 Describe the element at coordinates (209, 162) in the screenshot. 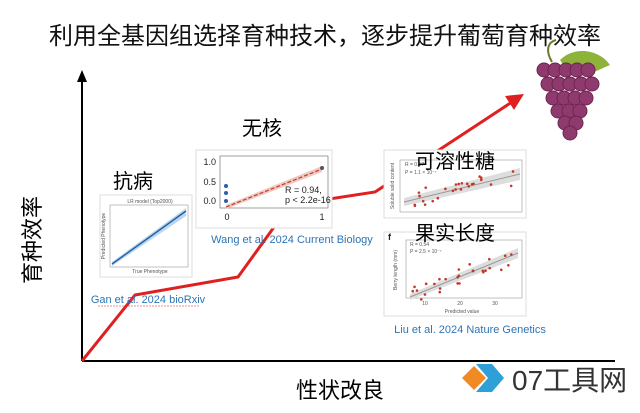

I see `inset-ytick: 1.0` at that location.